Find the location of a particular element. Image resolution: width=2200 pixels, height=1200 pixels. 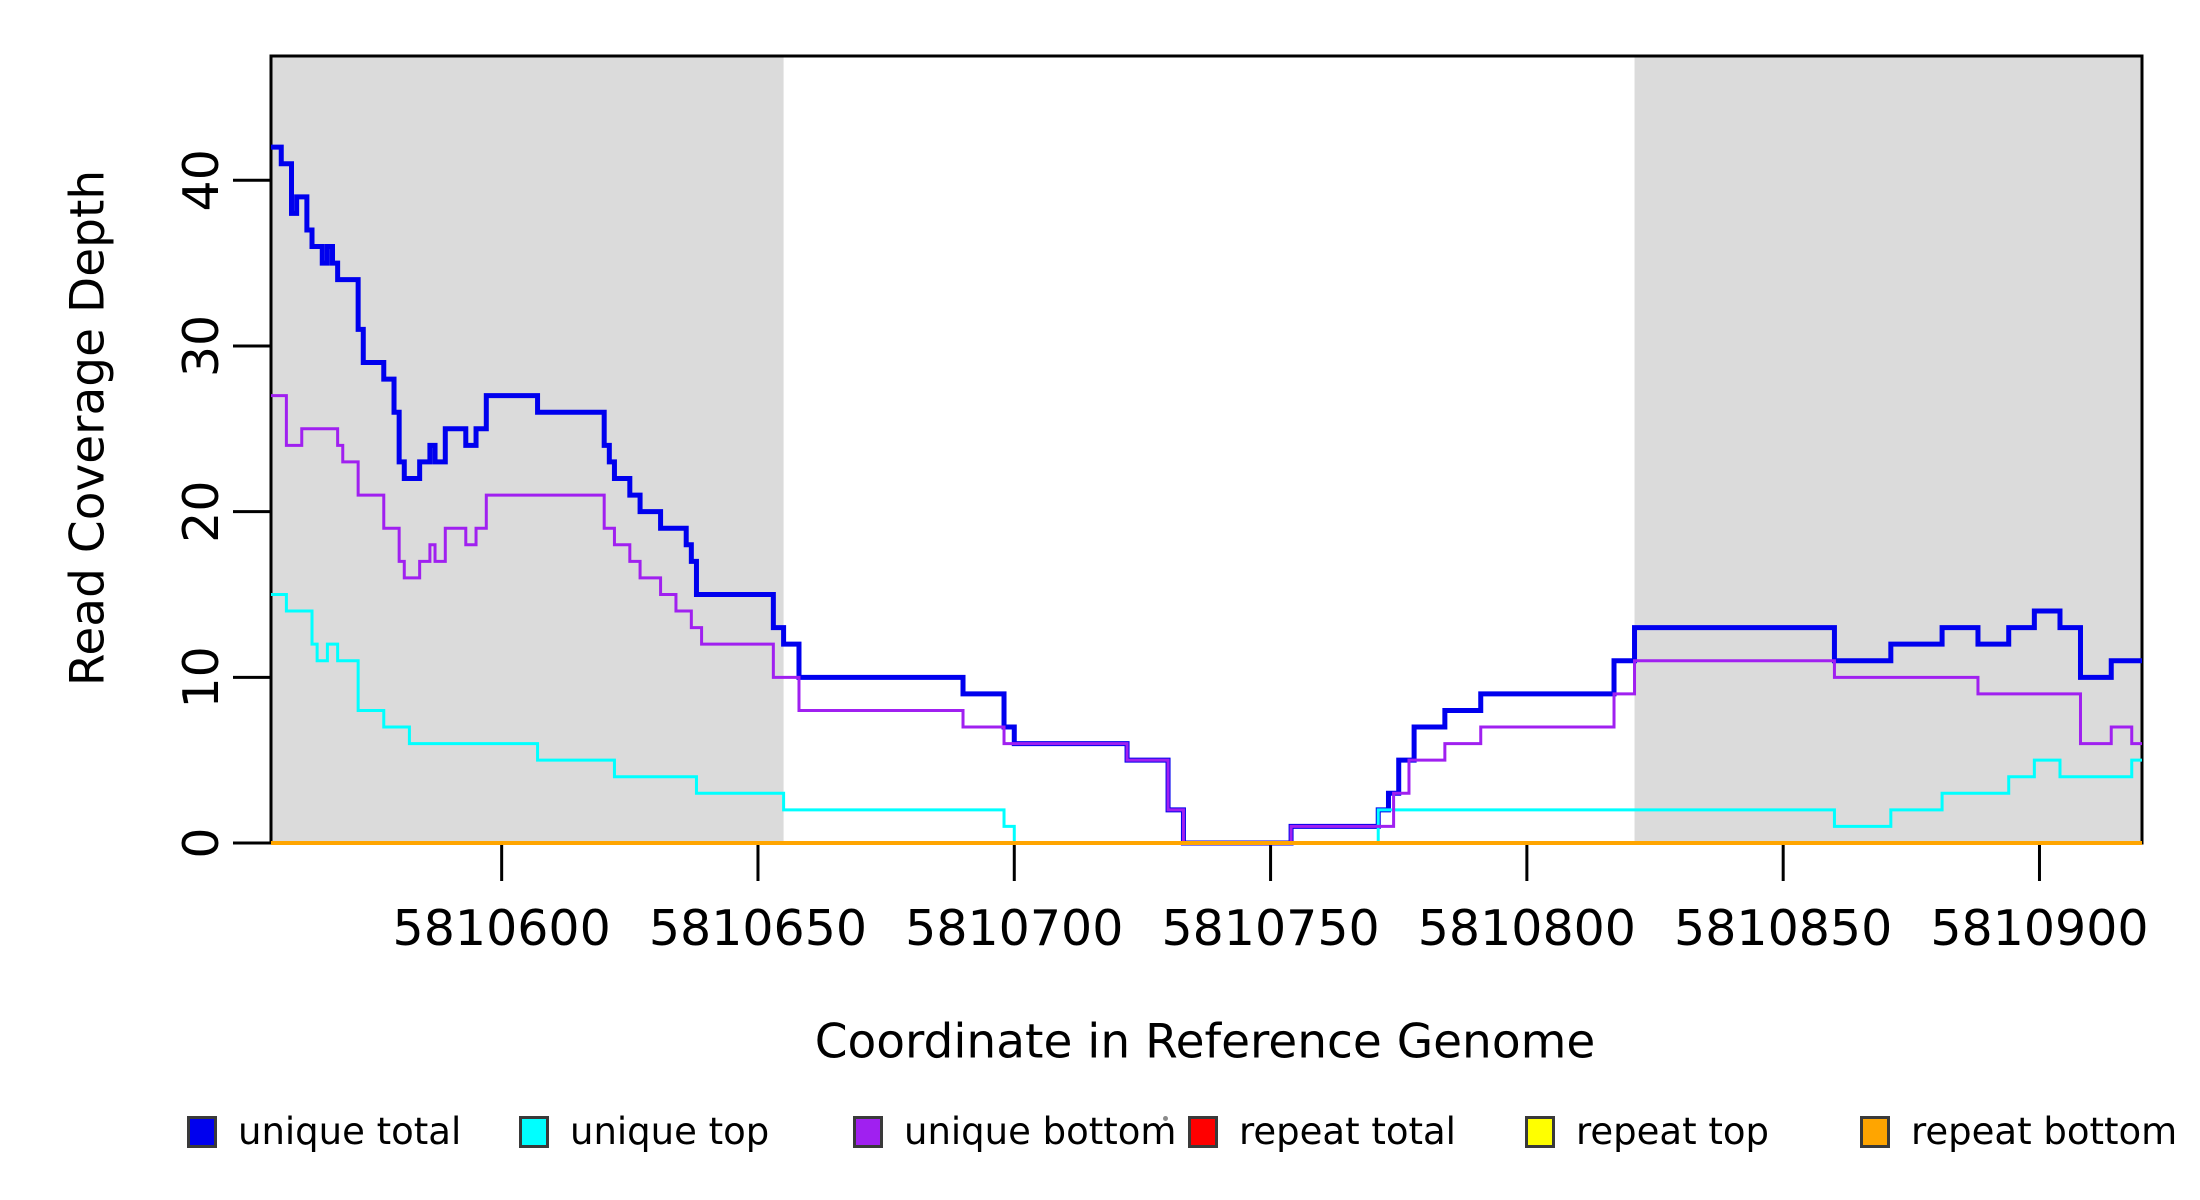

legend-item-repeat-top: repeat top is located at coordinates (1647, 1132).